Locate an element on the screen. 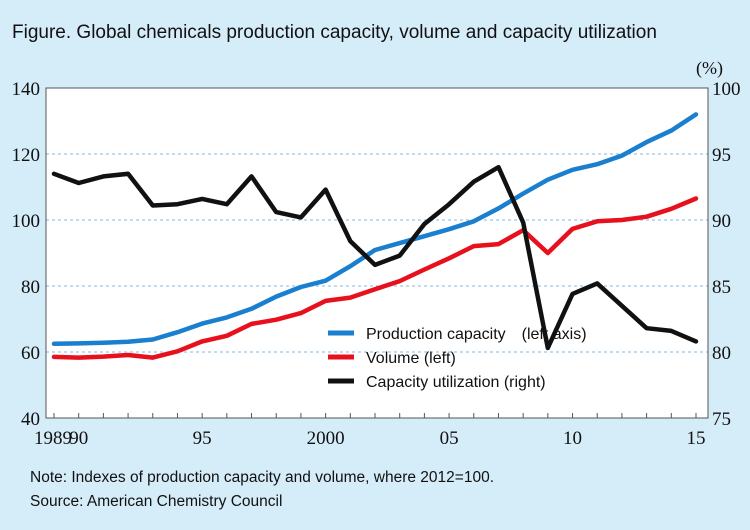  right-tick-label: 80 is located at coordinates (721, 353).